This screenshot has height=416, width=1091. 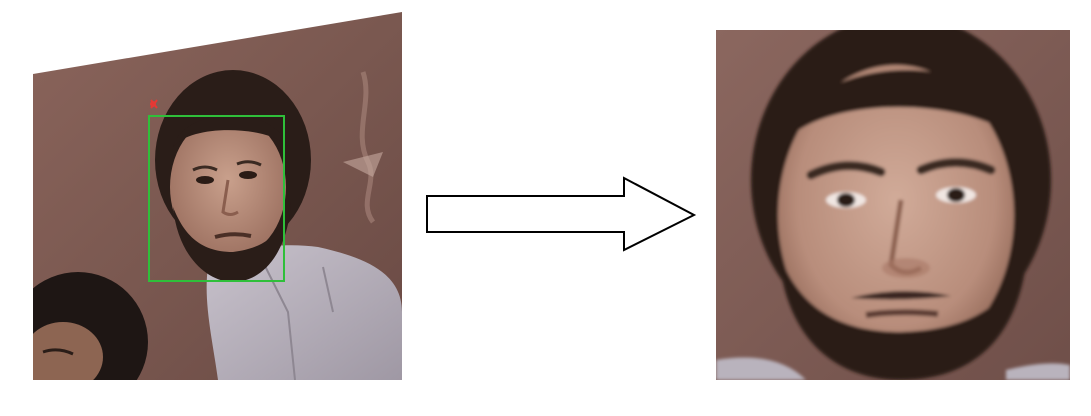 I want to click on cropped-eye-left, so click(x=846, y=200).